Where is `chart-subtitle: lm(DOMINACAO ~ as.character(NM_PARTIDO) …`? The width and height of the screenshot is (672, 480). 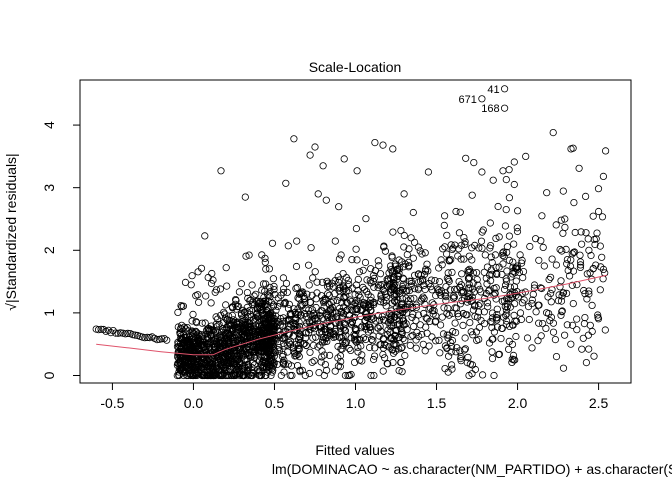
chart-subtitle: lm(DOMINACAO ~ as.character(NM_PARTIDO) … is located at coordinates (472, 469).